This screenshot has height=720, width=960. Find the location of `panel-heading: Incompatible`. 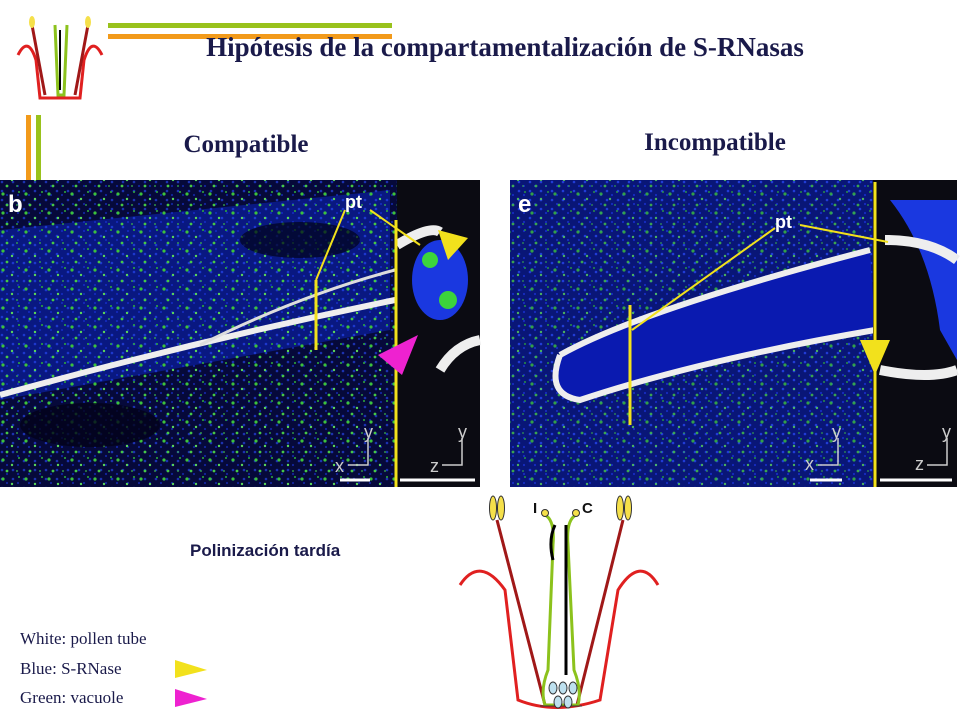

panel-heading: Incompatible is located at coordinates (715, 142).